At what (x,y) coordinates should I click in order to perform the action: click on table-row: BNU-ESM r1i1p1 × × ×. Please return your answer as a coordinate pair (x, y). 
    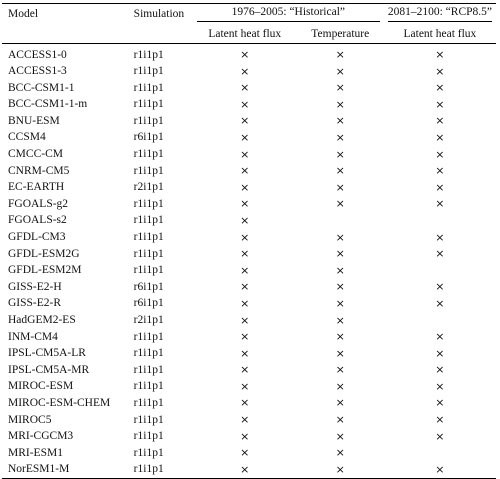
    Looking at the image, I should click on (249, 121).